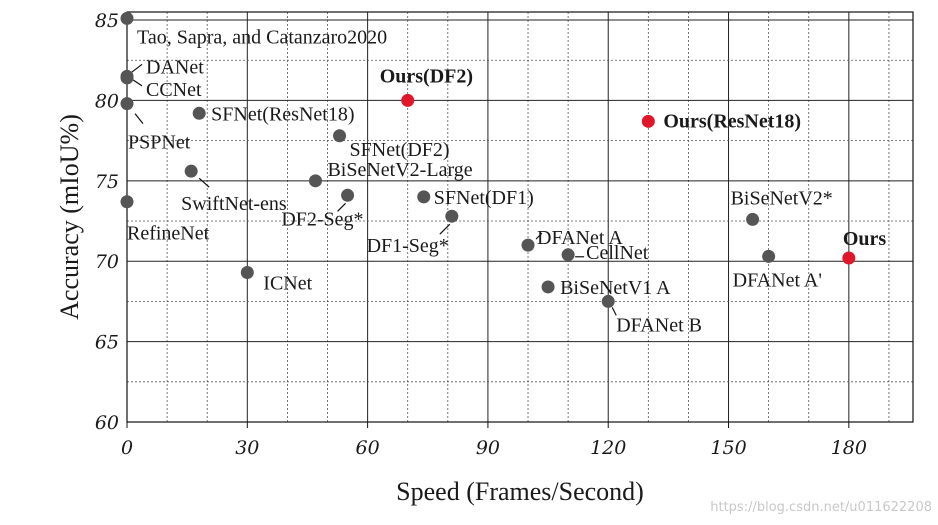 This screenshot has width=938, height=525. Describe the element at coordinates (69, 217) in the screenshot. I see `y-axis-title: Accuracy (mIoU%)` at that location.